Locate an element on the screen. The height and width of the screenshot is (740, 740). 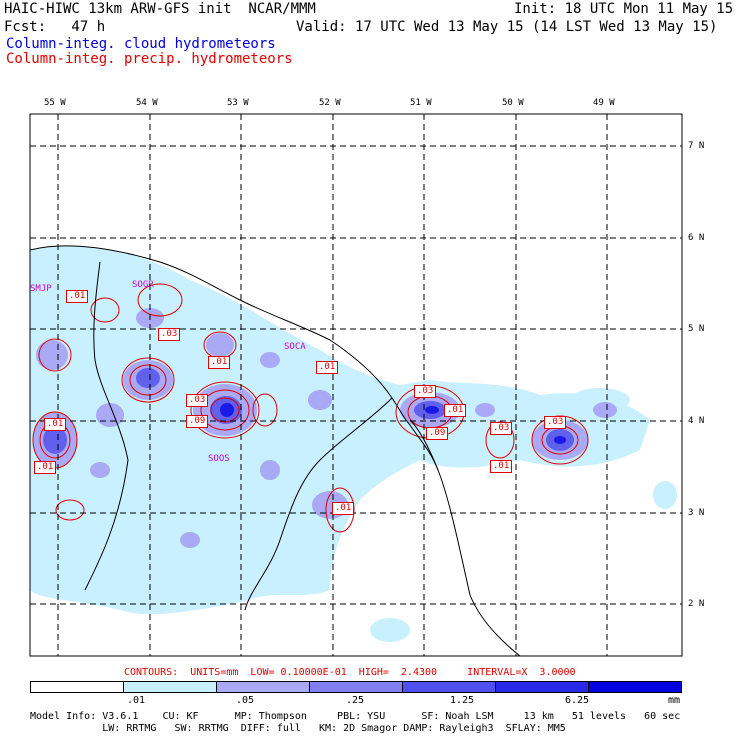
lon-label: 51 W is located at coordinates (421, 103).